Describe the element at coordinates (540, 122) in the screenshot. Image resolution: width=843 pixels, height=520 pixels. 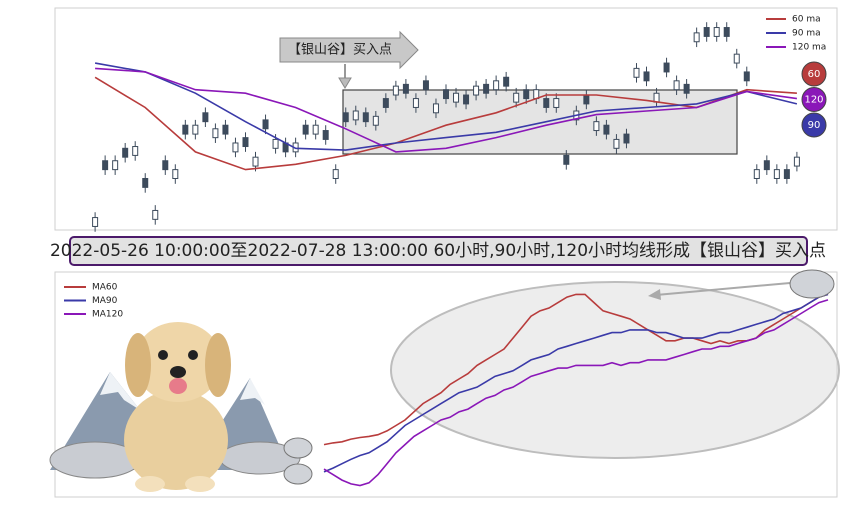
I see `highlight-box` at that location.